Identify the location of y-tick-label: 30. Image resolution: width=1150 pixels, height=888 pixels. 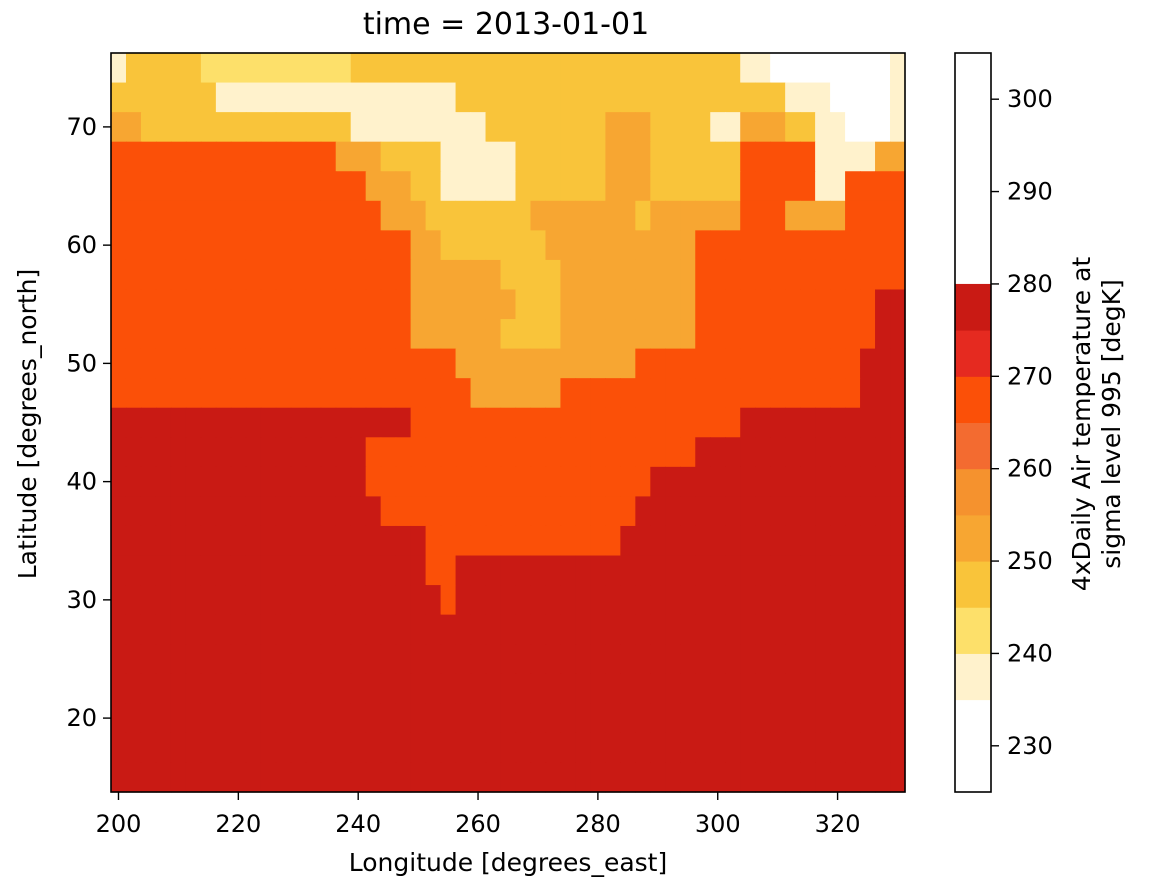
(81, 600).